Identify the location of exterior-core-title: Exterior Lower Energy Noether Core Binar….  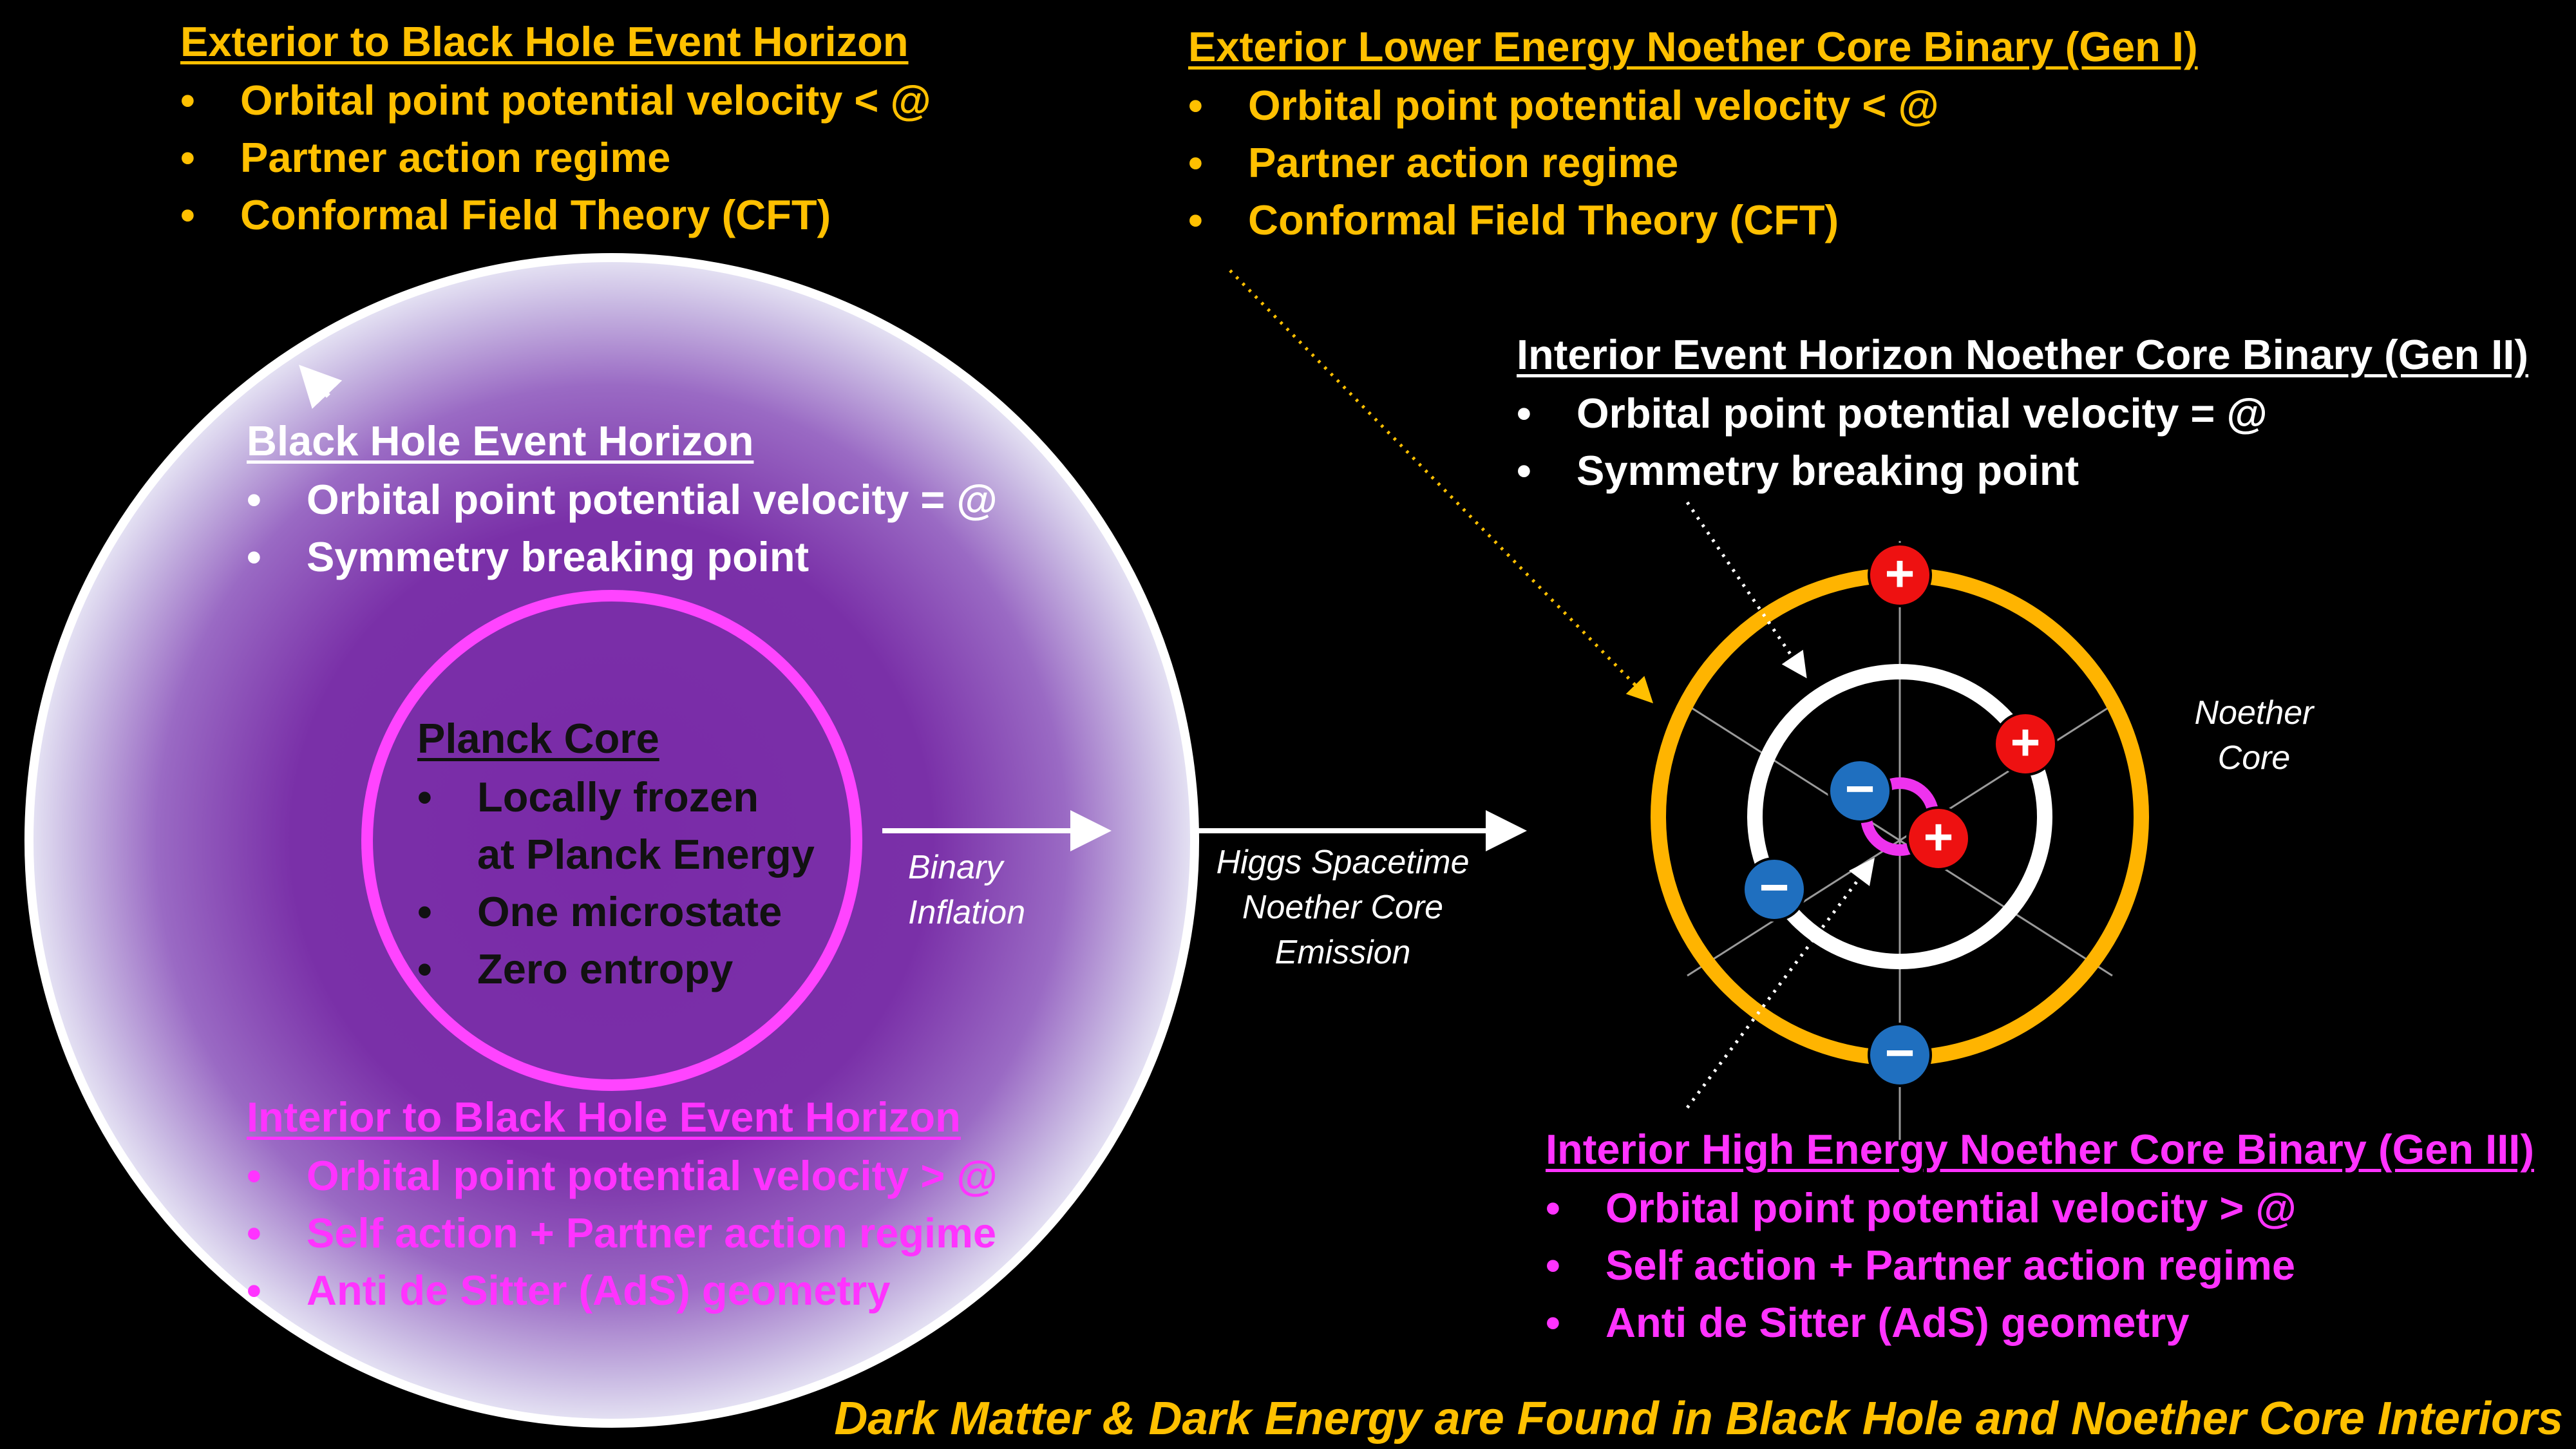
(1693, 46).